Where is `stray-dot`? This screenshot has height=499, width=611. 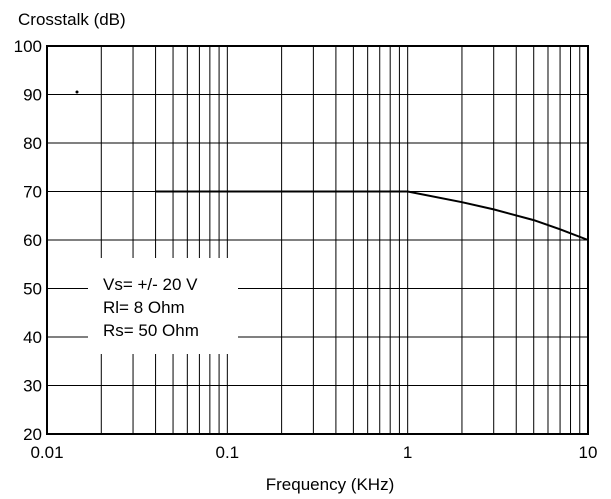
stray-dot is located at coordinates (77, 92).